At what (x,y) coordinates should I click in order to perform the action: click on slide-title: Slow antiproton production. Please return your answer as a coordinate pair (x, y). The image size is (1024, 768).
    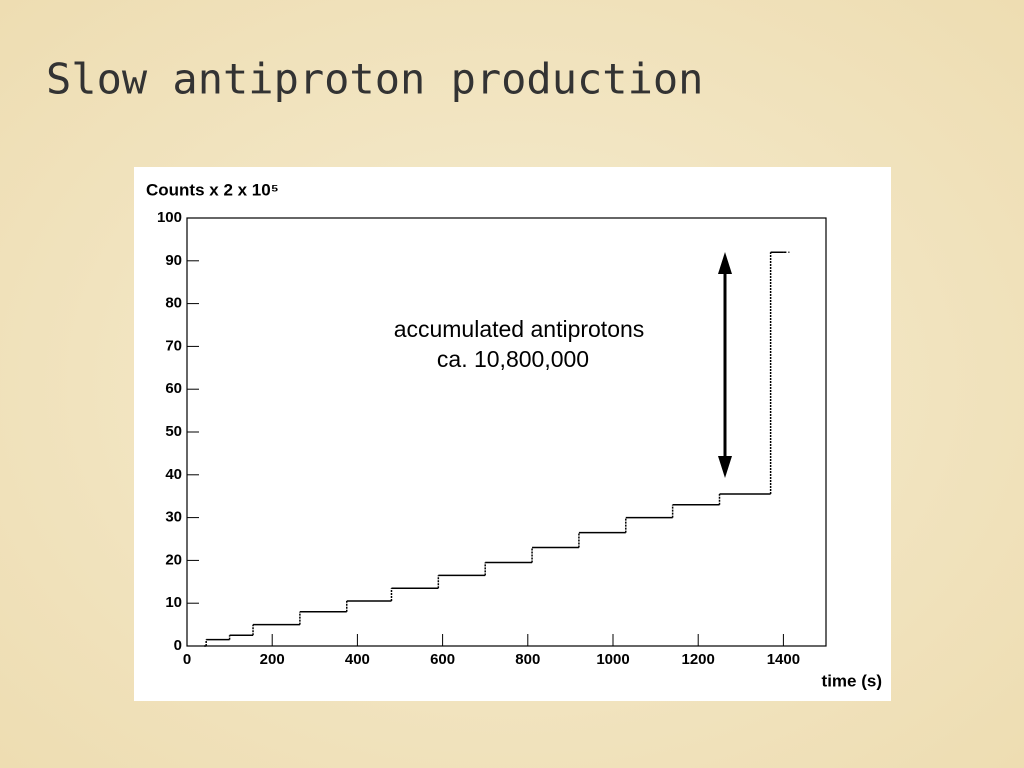
    Looking at the image, I should click on (374, 79).